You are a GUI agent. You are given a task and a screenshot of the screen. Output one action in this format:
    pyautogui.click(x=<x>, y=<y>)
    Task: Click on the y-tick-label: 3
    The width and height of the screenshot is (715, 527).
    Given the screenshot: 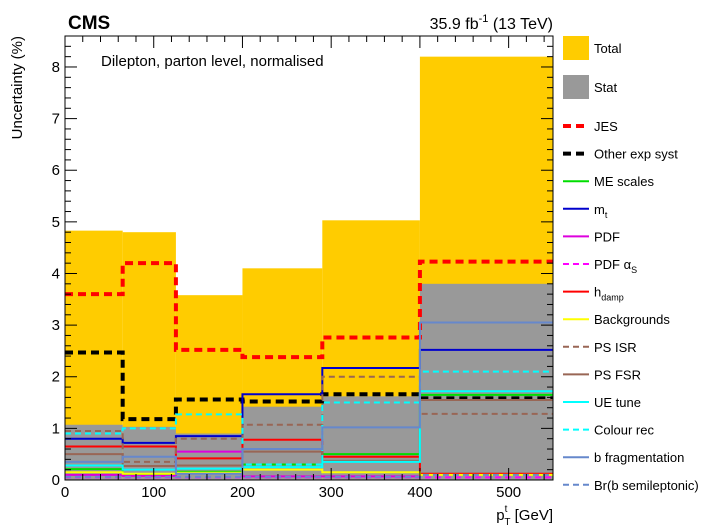 What is the action you would take?
    pyautogui.click(x=56, y=325)
    